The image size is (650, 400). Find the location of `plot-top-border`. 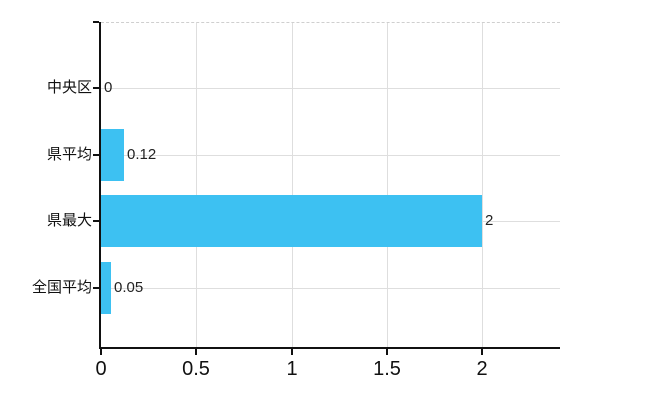

plot-top-border is located at coordinates (330, 22).